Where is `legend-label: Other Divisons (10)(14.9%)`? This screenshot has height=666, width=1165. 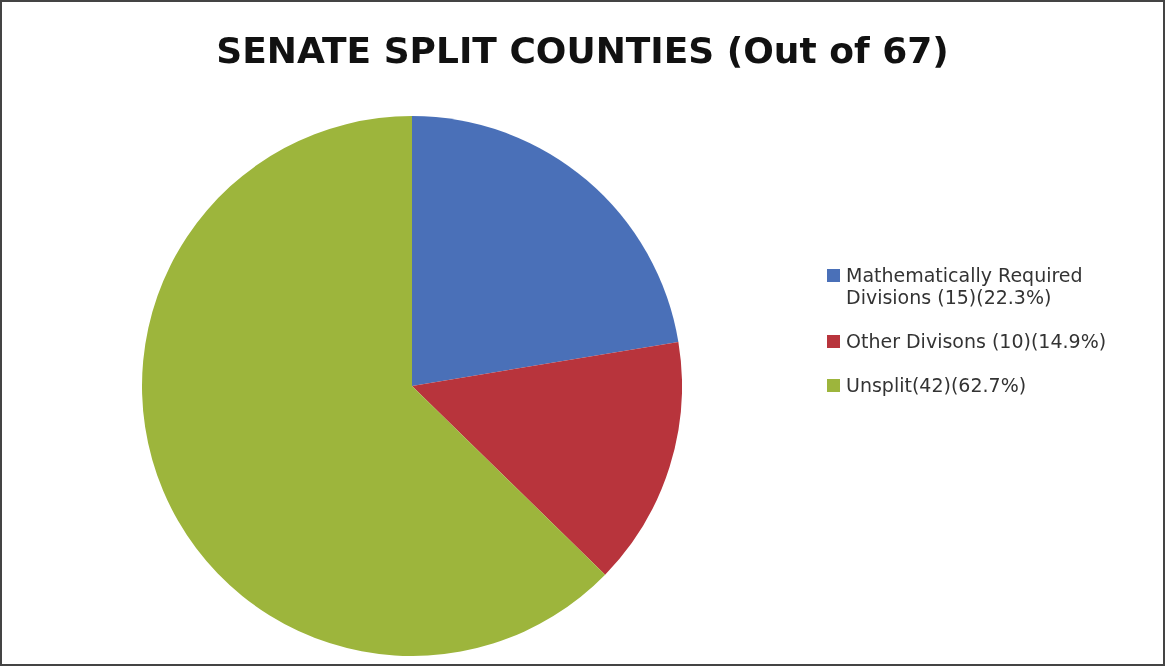 legend-label: Other Divisons (10)(14.9%) is located at coordinates (976, 341).